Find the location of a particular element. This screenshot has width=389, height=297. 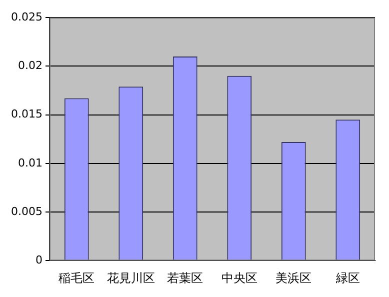

y-tick-label: 0.02 is located at coordinates (30, 65).